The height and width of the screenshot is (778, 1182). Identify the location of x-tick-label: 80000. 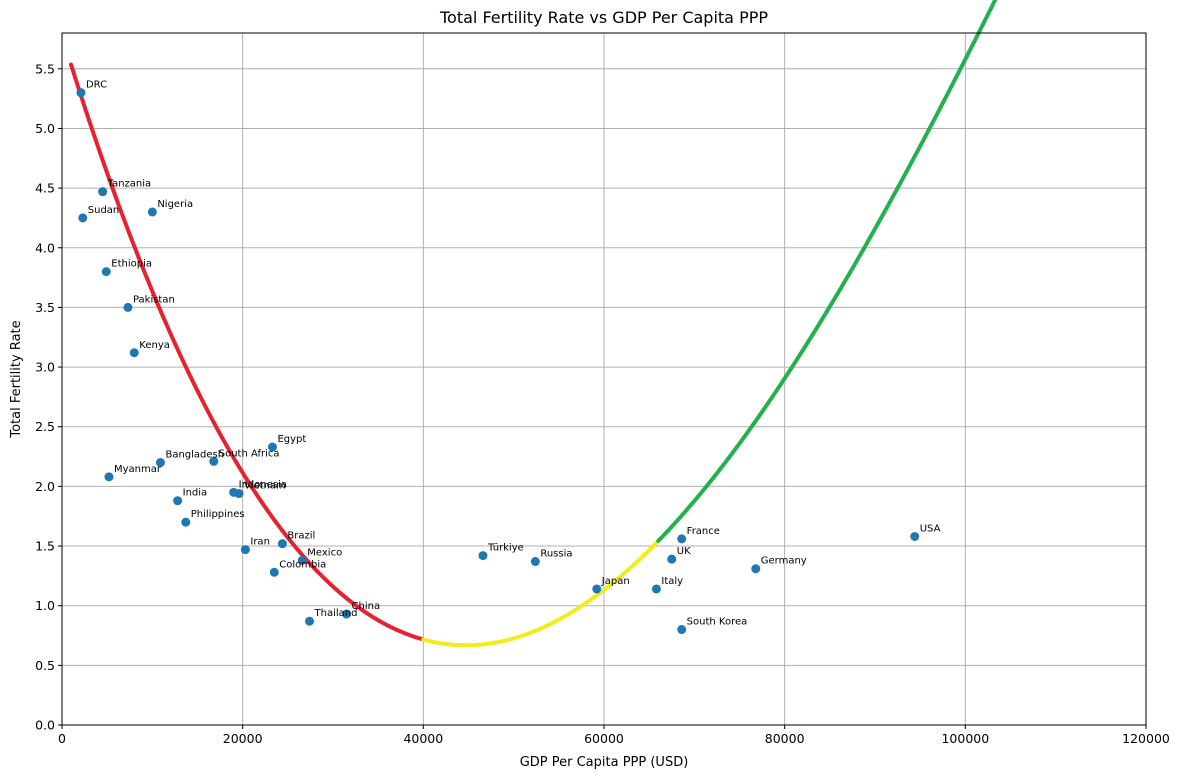
(785, 738).